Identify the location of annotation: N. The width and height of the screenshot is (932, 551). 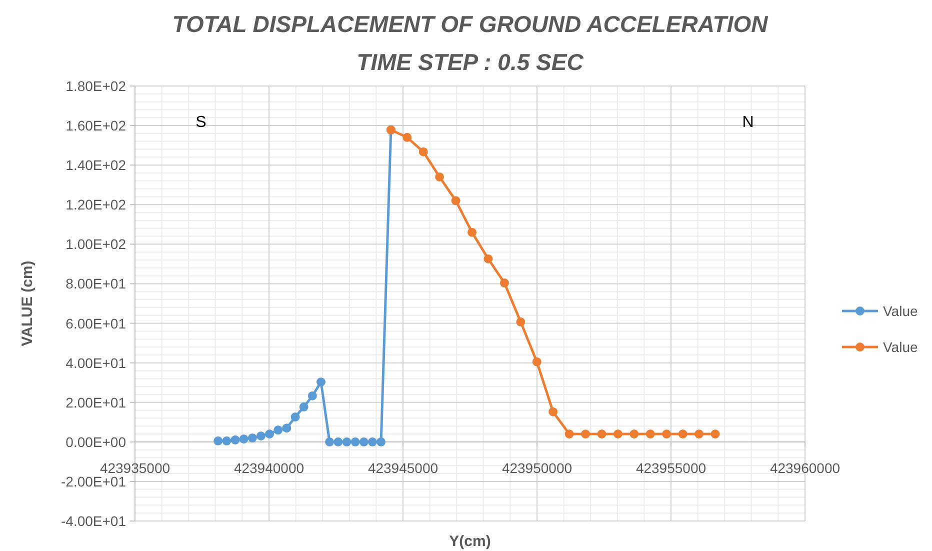
(748, 122).